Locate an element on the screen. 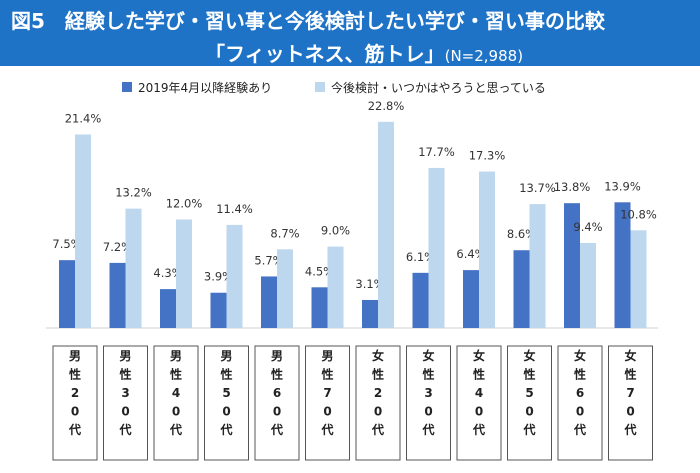 This screenshot has height=473, width=700. figure-subtitle: 「フィットネス、筋トレ」(N=2,988) is located at coordinates (364, 52).